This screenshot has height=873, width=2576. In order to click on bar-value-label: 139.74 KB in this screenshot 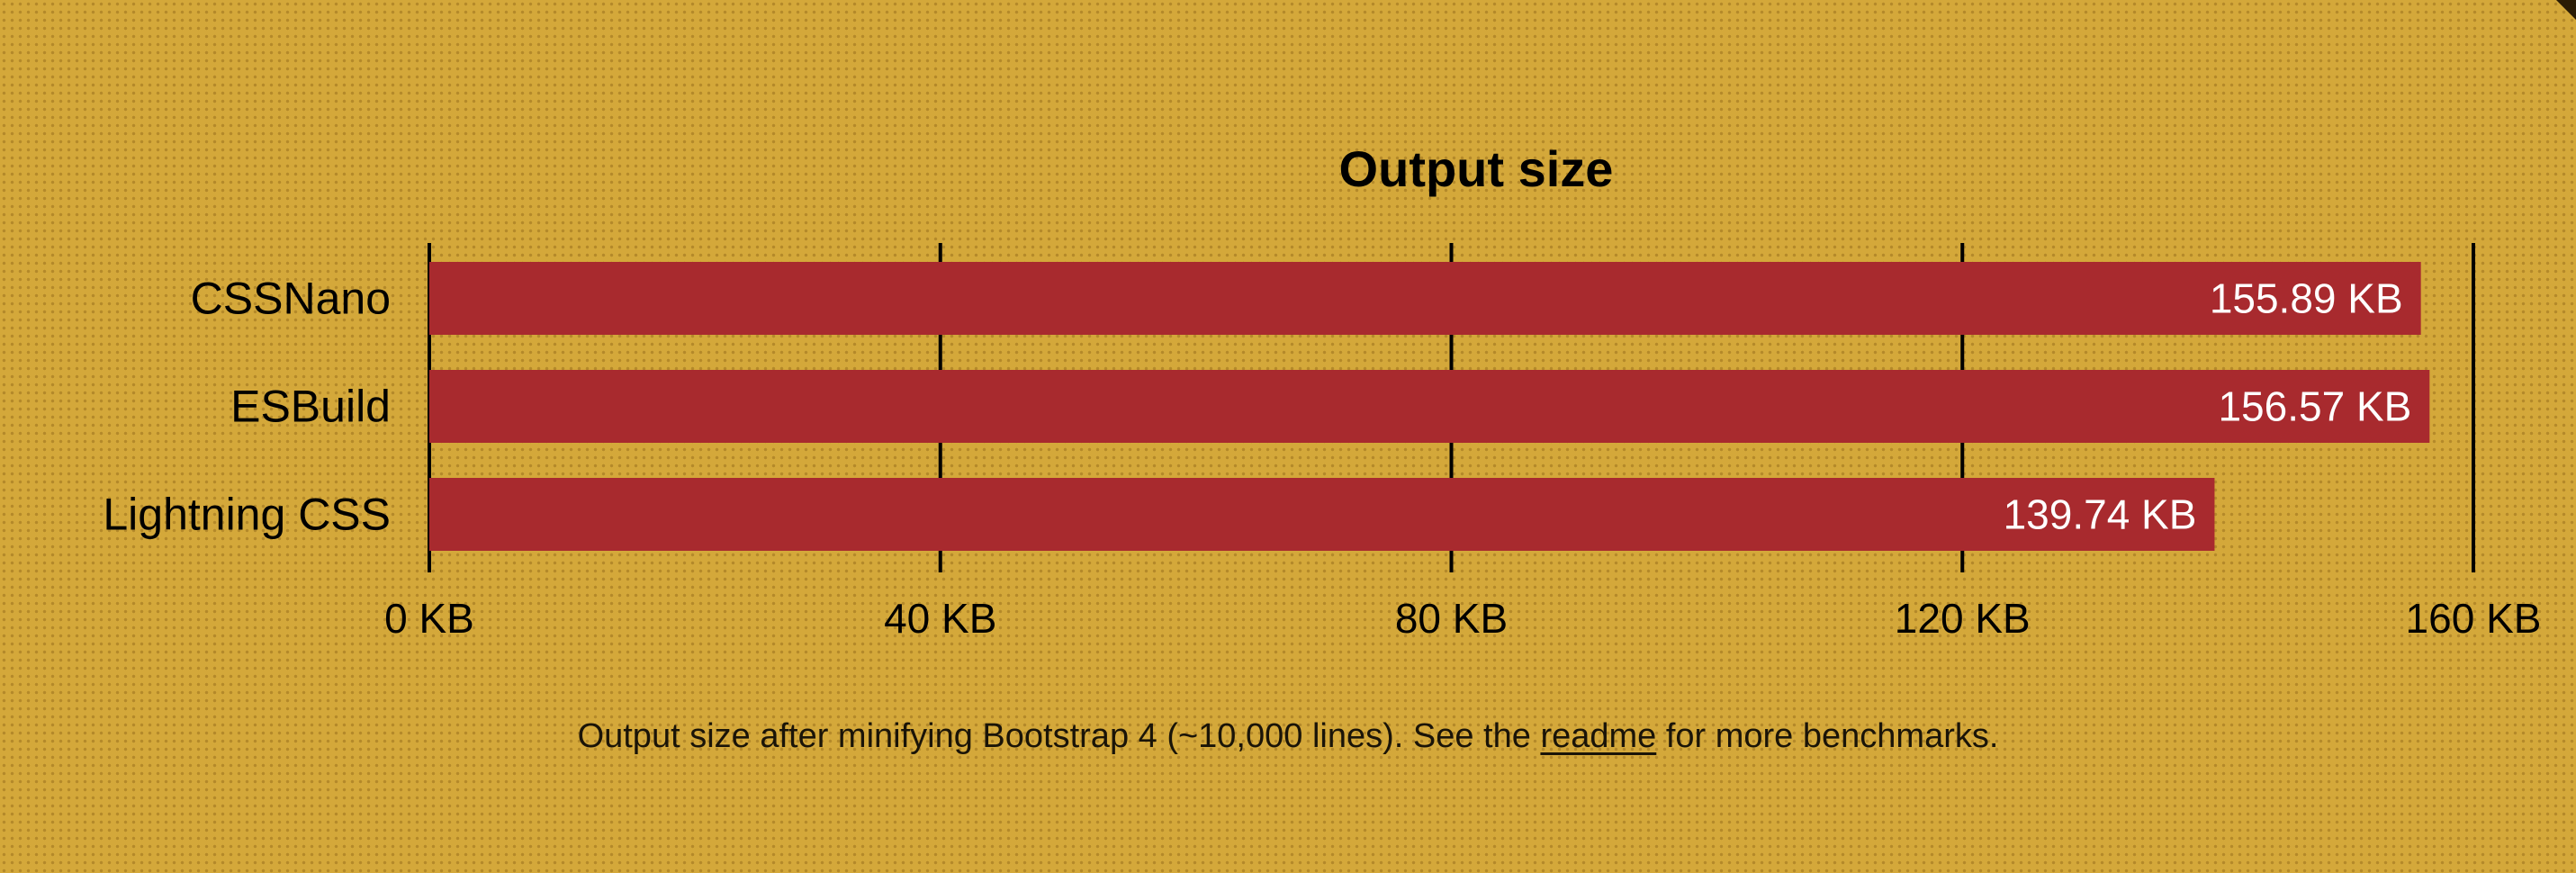, I will do `click(2100, 515)`.